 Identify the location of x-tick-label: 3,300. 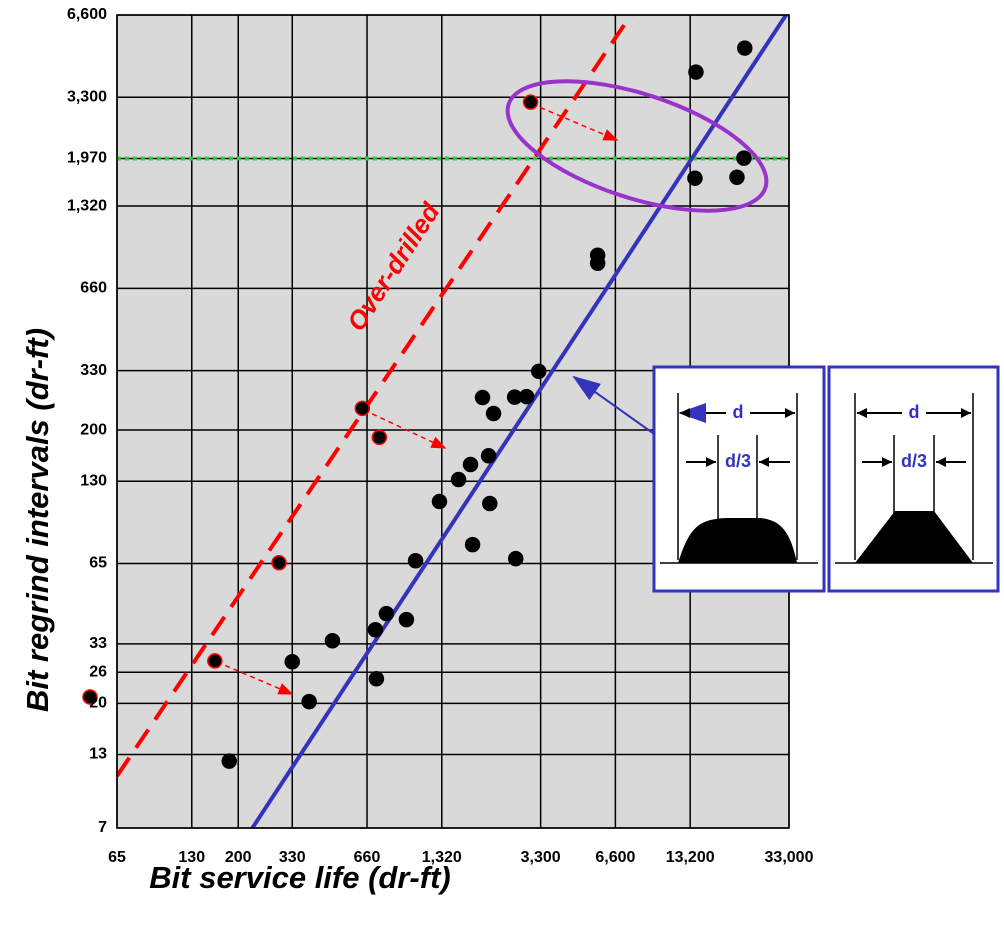
(541, 857).